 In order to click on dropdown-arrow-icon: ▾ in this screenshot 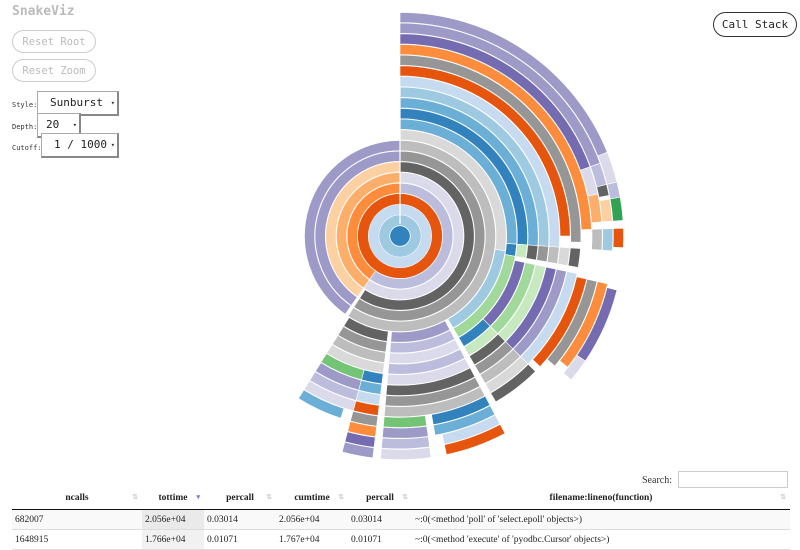, I will do `click(112, 103)`.